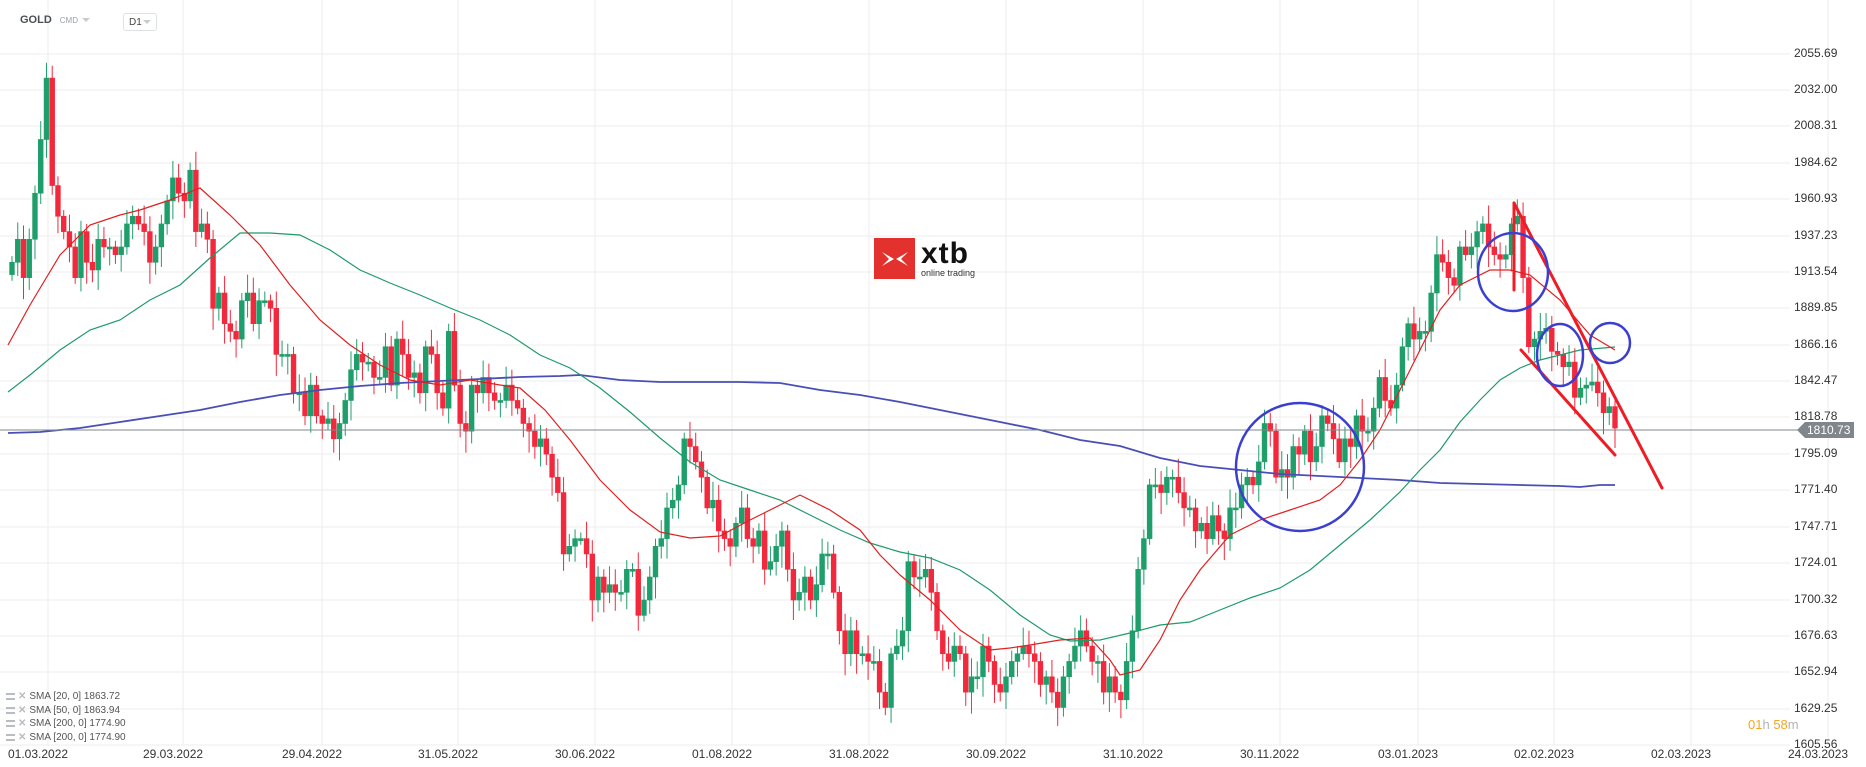 Image resolution: width=1866 pixels, height=767 pixels. Describe the element at coordinates (448, 754) in the screenshot. I see `date-tick-label: 31.05.2022` at that location.